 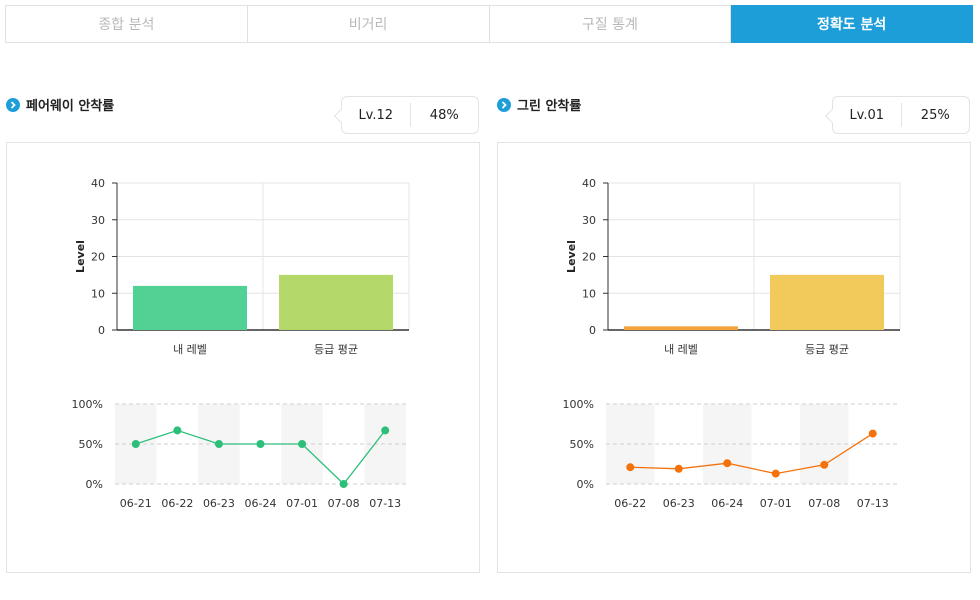 What do you see at coordinates (177, 503) in the screenshot?
I see `fairway-line-xtick: 06-22` at bounding box center [177, 503].